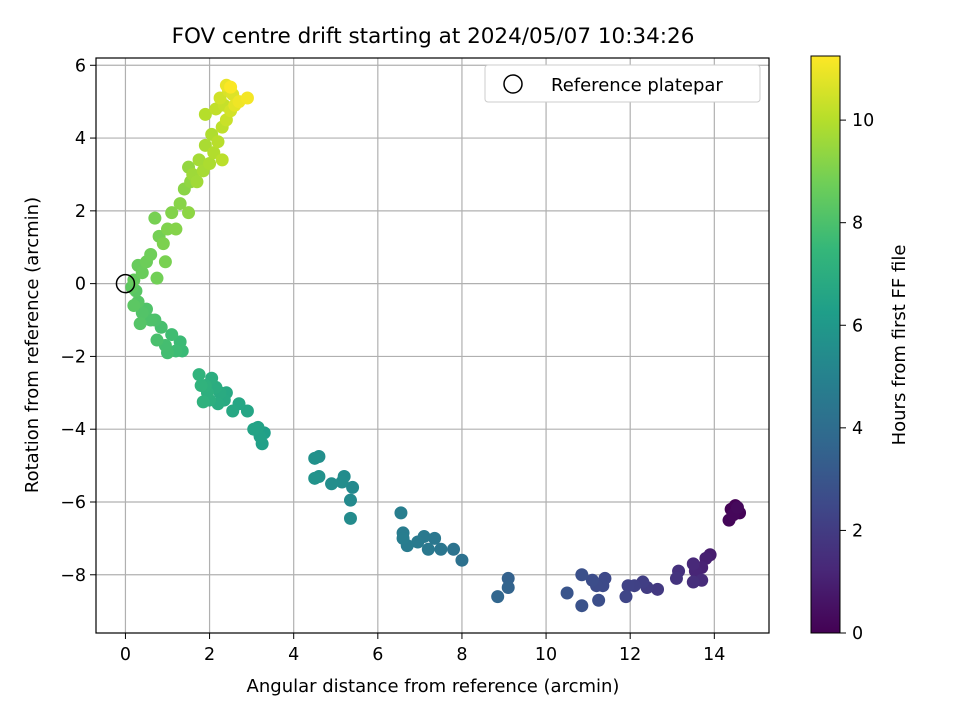  I want to click on y-axis-label: Rotation from reference (arcmin), so click(32, 345).